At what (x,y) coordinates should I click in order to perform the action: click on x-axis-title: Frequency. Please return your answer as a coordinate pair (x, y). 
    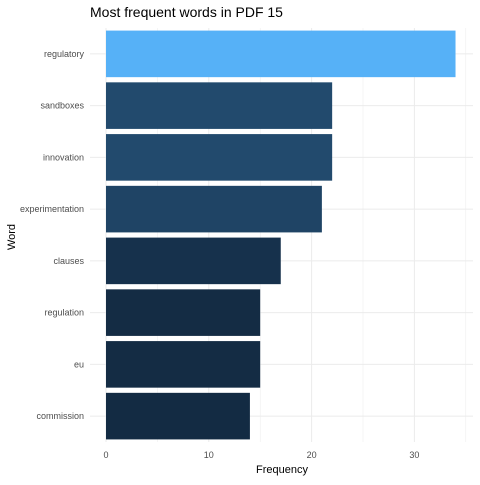
    Looking at the image, I should click on (282, 470).